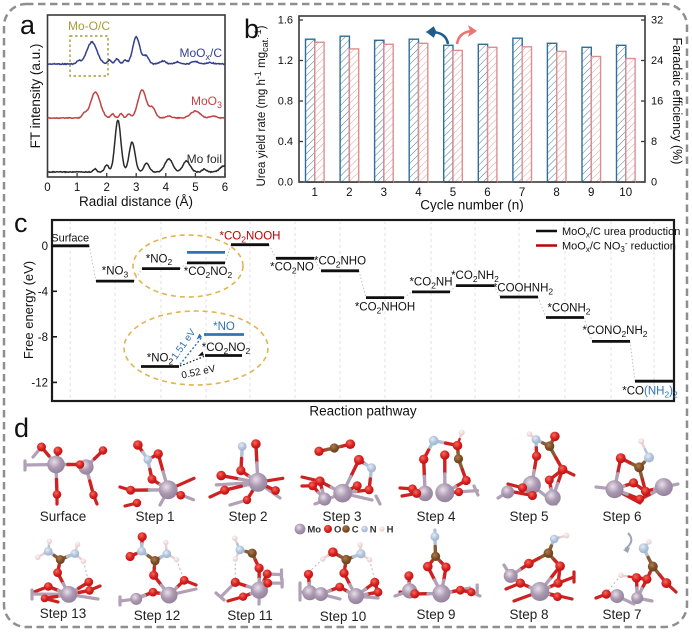 The image size is (692, 632). Describe the element at coordinates (285, 142) in the screenshot. I see `svg-text: 0.4` at that location.